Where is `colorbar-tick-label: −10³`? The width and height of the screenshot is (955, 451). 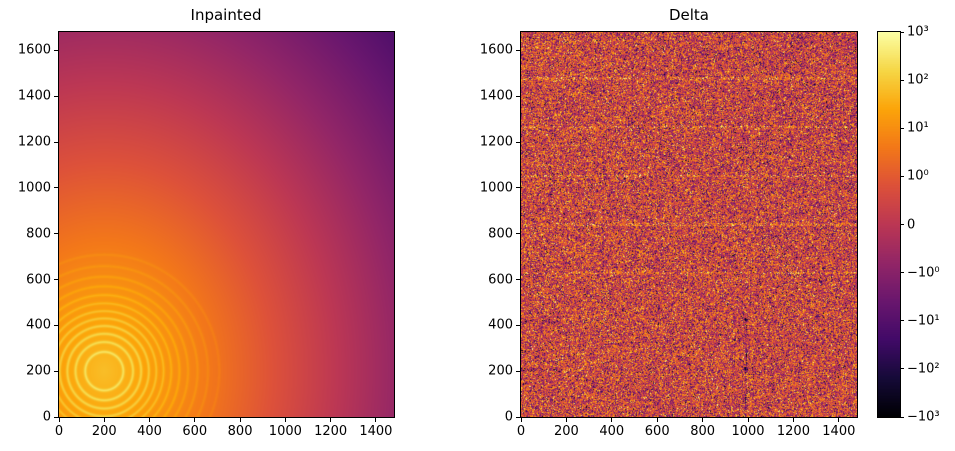 colorbar-tick-label: −10³ is located at coordinates (923, 417).